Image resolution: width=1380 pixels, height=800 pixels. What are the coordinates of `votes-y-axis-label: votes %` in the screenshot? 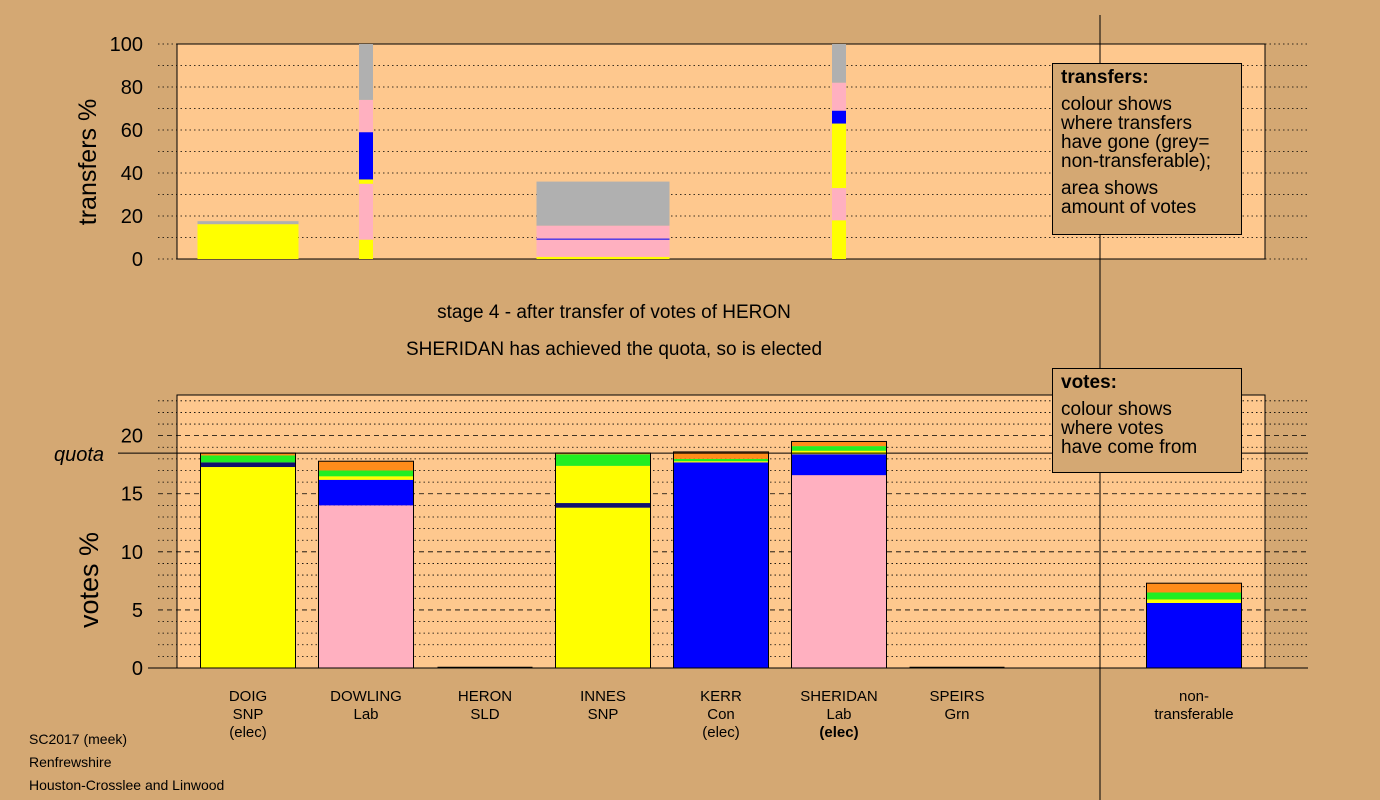 It's located at (89, 580).